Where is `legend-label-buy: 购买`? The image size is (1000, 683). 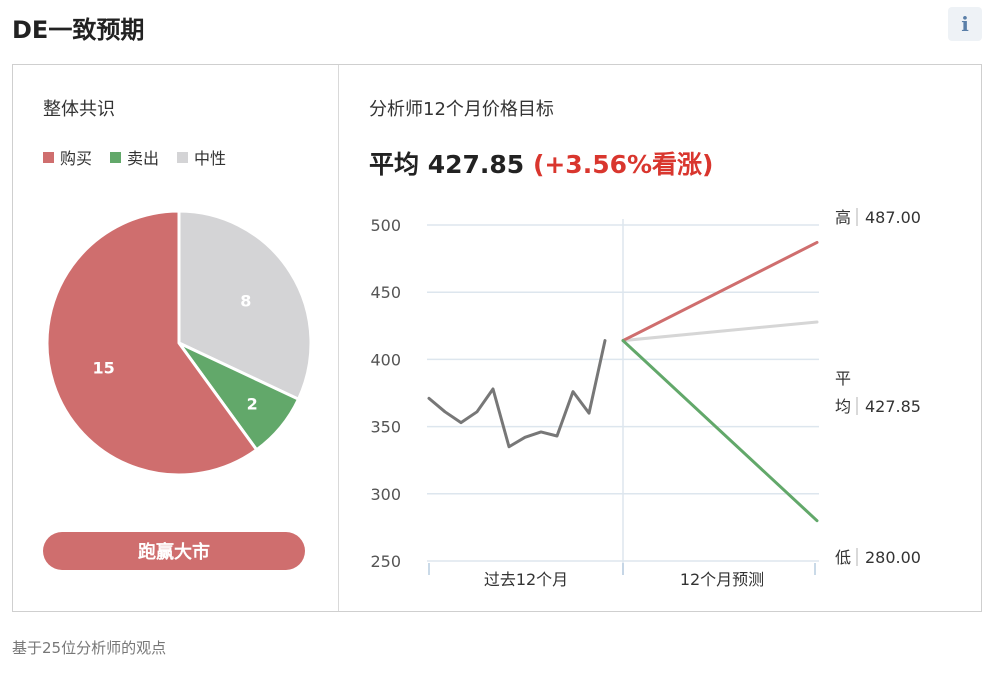
legend-label-buy: 购买 is located at coordinates (76, 158).